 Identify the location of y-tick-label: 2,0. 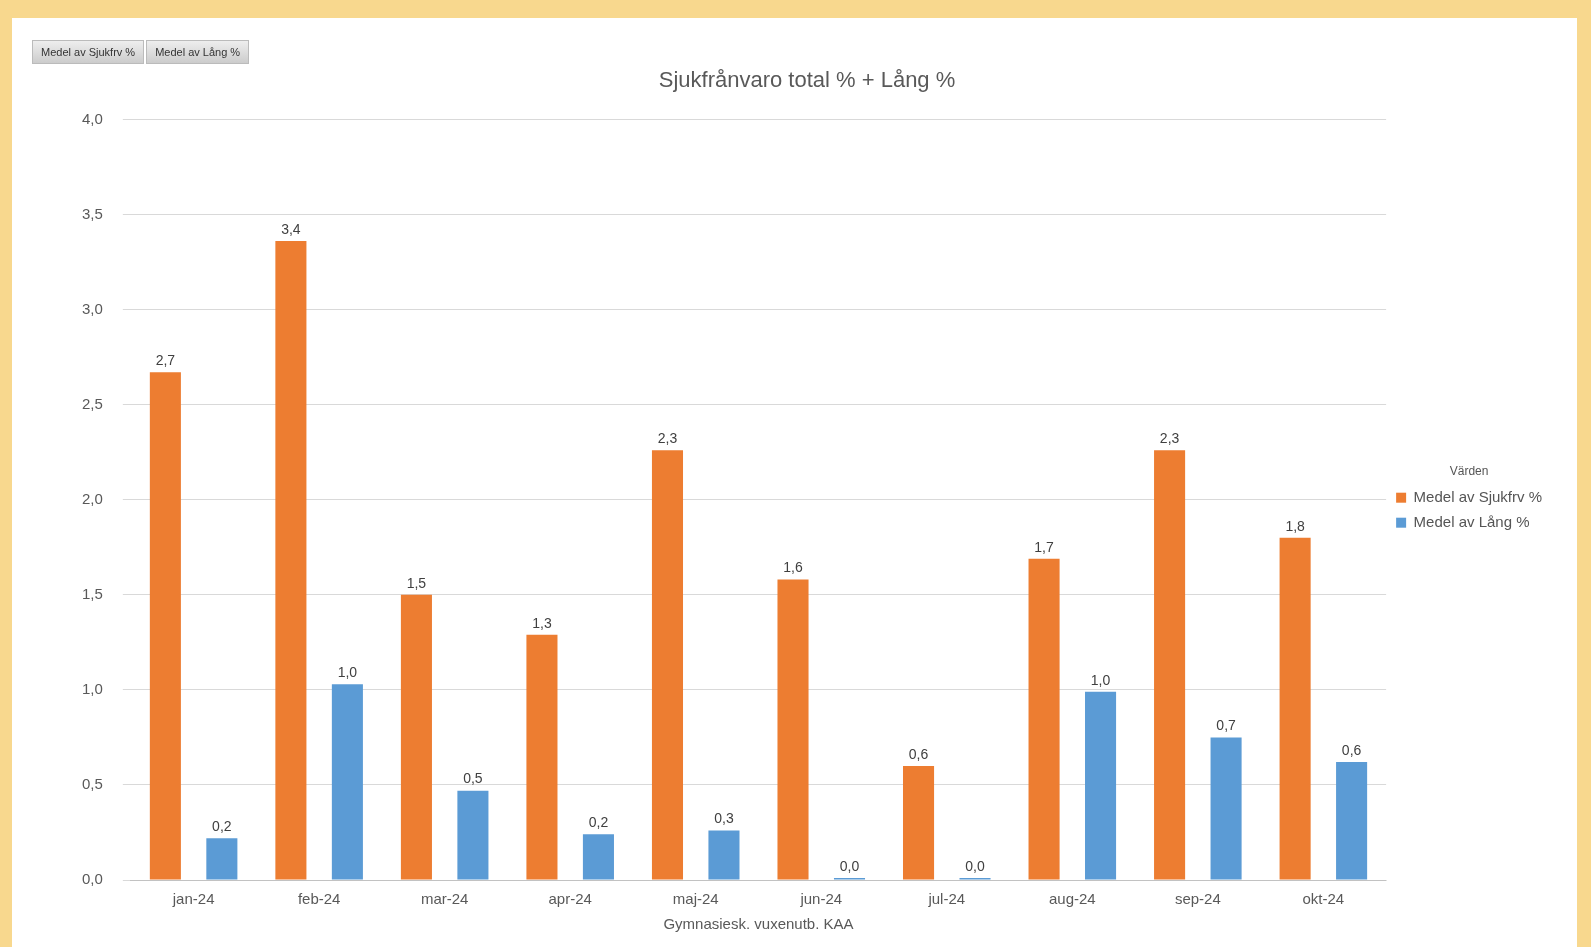
(92, 498).